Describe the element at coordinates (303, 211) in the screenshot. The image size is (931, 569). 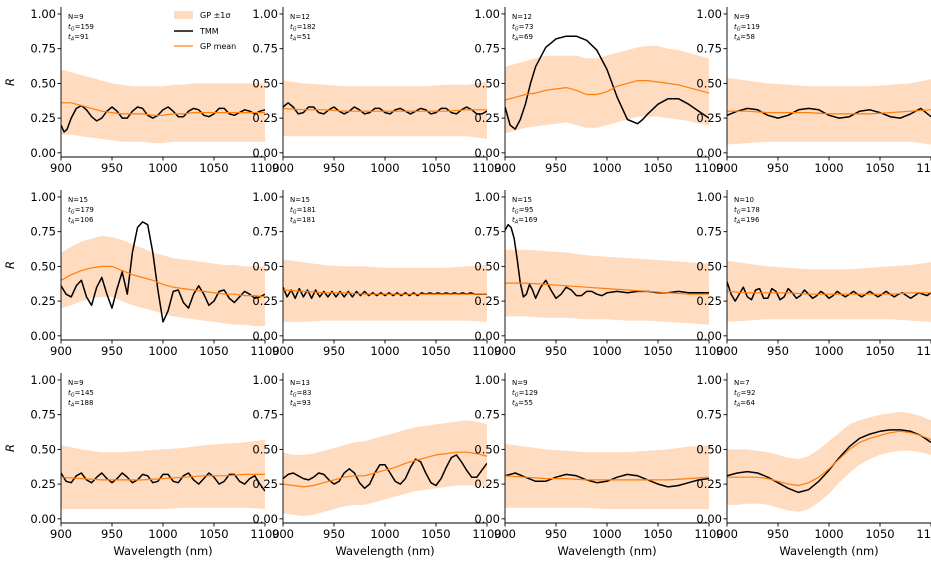
I see `panel-annotation: tG=181` at that location.